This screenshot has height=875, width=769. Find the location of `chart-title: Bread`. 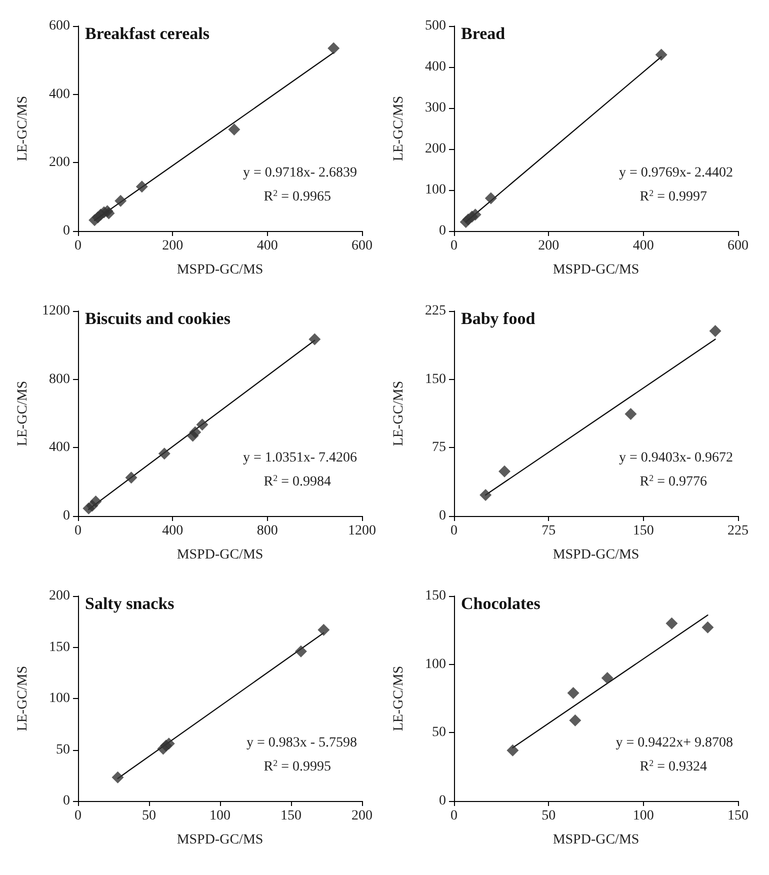

chart-title: Bread is located at coordinates (483, 33).